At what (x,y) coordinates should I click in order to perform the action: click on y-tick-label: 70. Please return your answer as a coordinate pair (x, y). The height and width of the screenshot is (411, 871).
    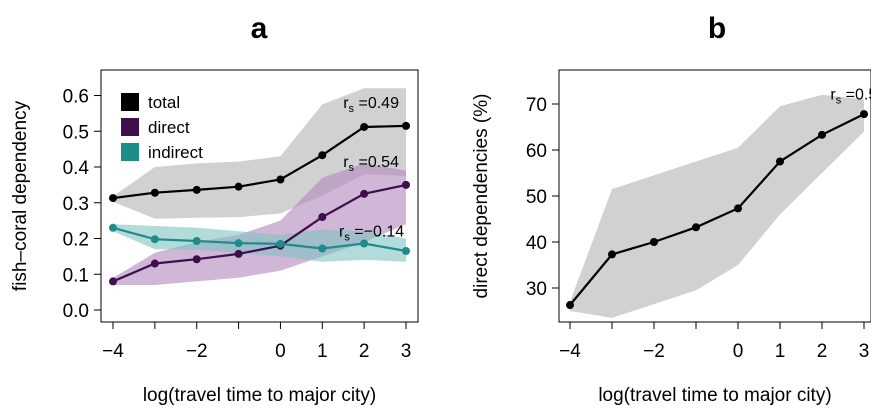
    Looking at the image, I should click on (536, 105).